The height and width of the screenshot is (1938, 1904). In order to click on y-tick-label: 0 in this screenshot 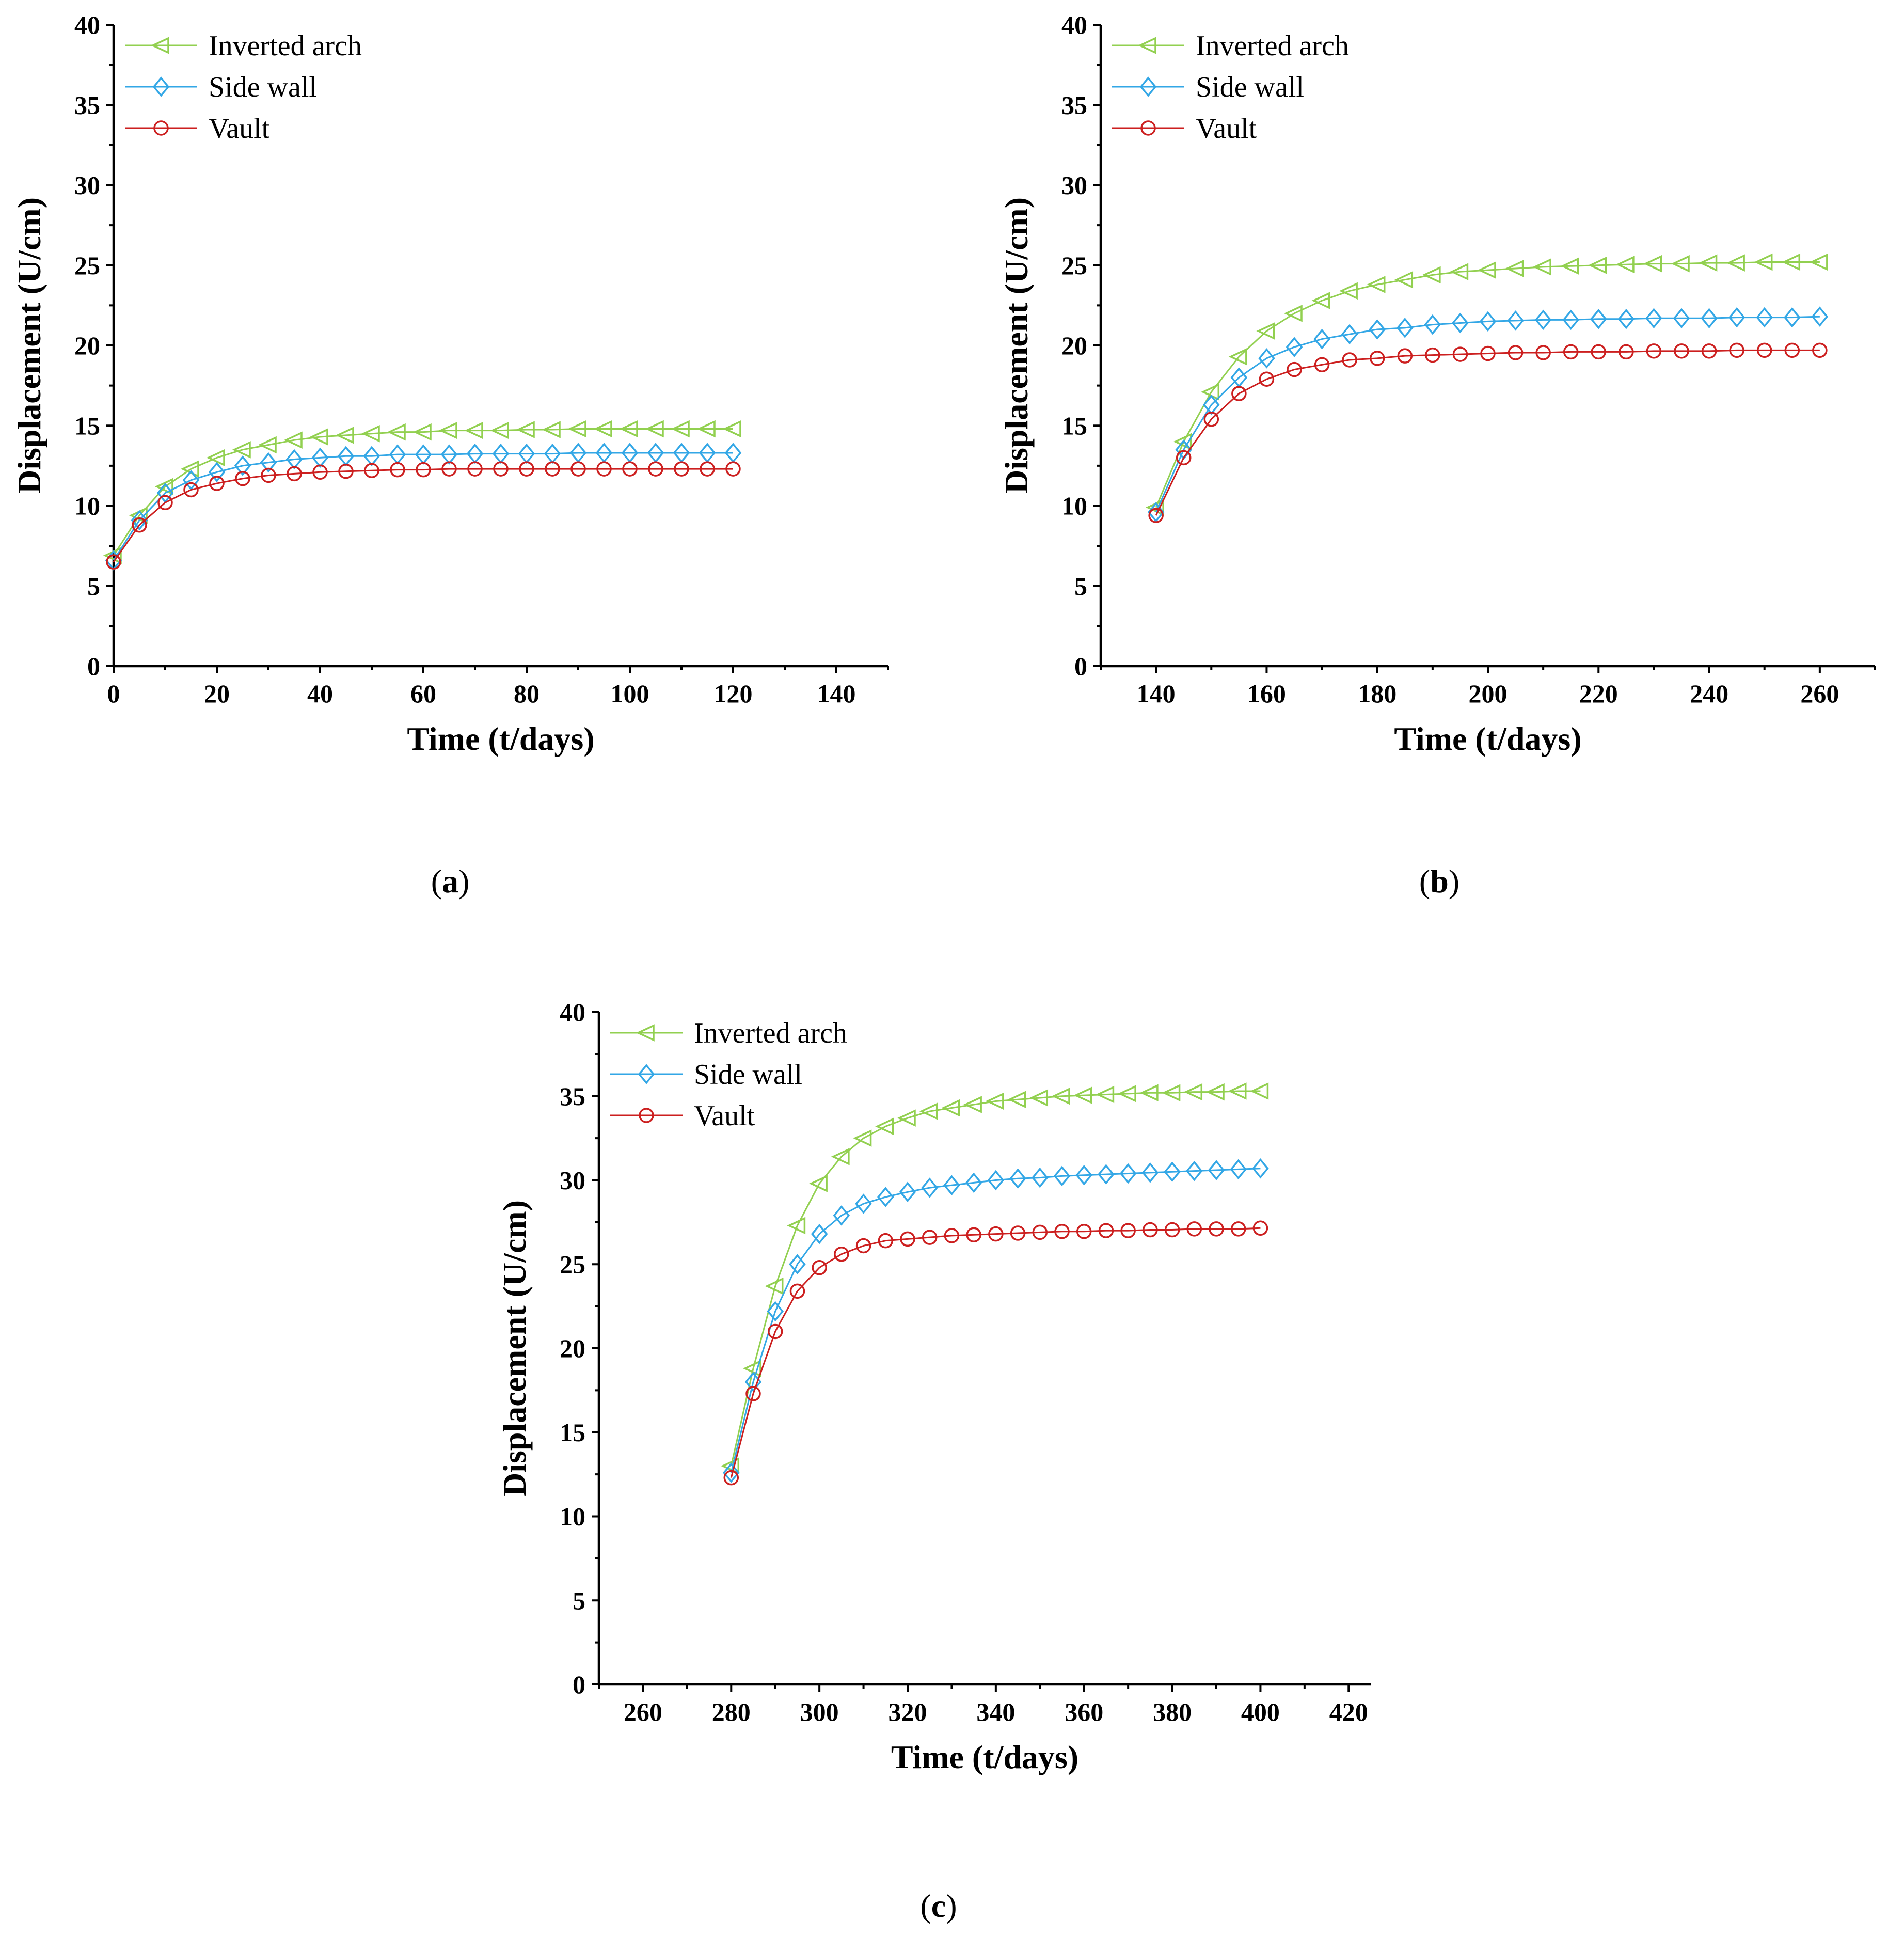, I will do `click(579, 1684)`.